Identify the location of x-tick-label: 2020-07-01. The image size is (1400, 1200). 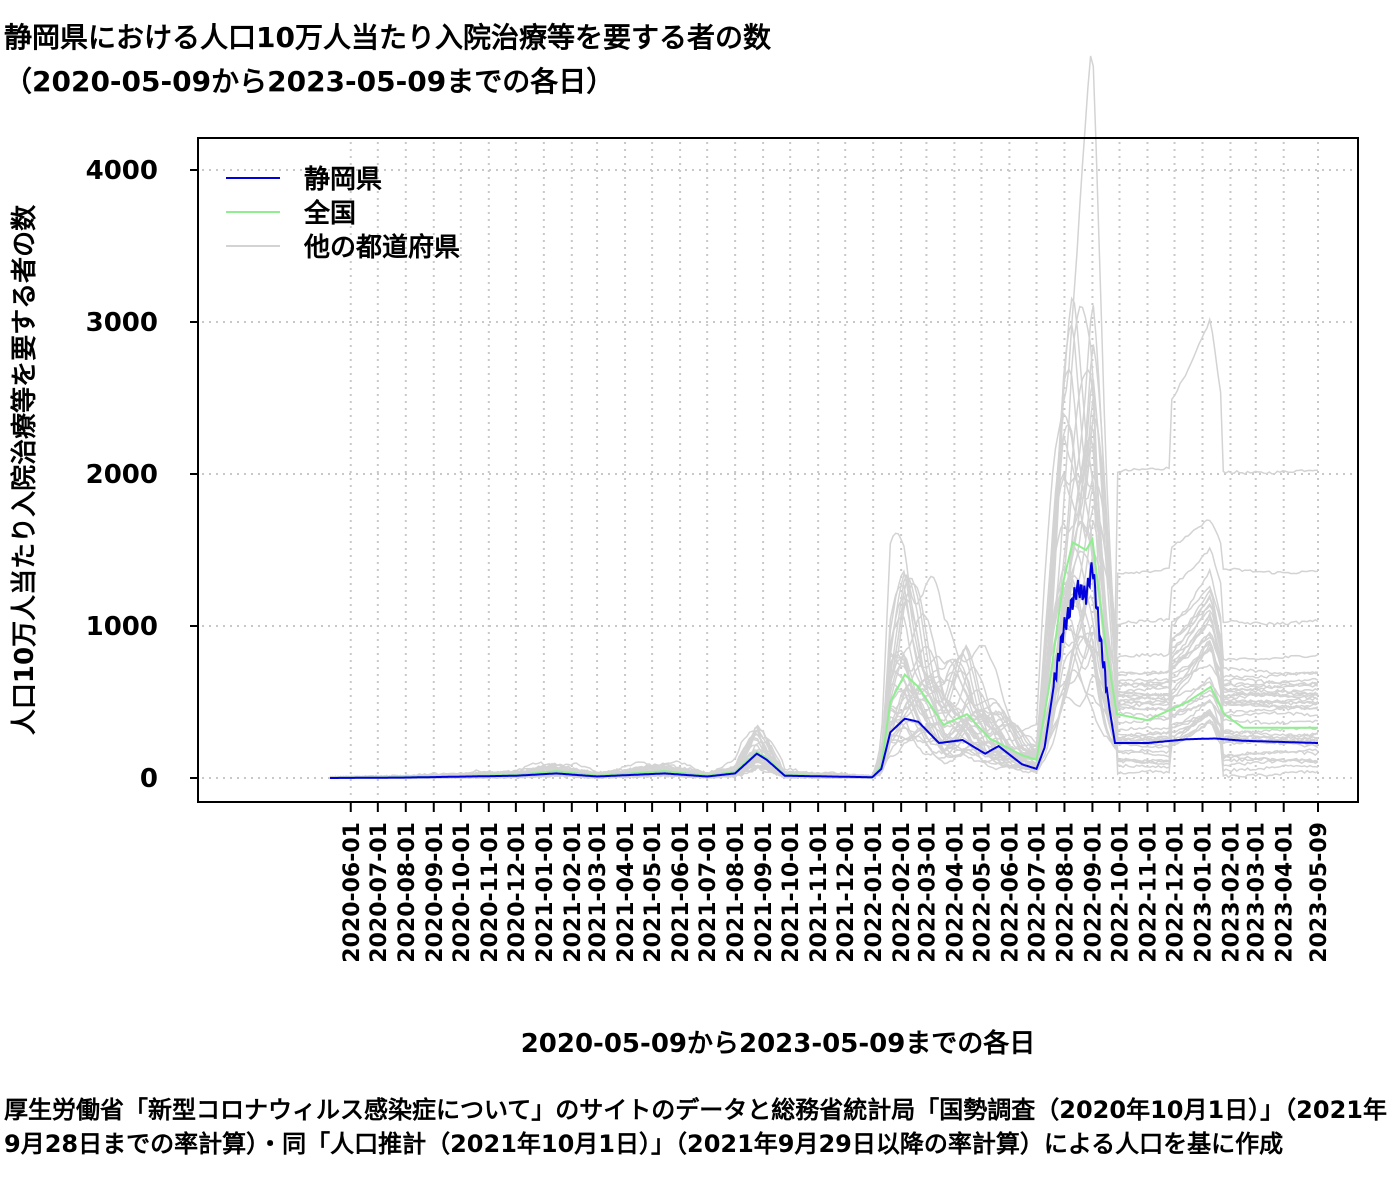
(379, 892).